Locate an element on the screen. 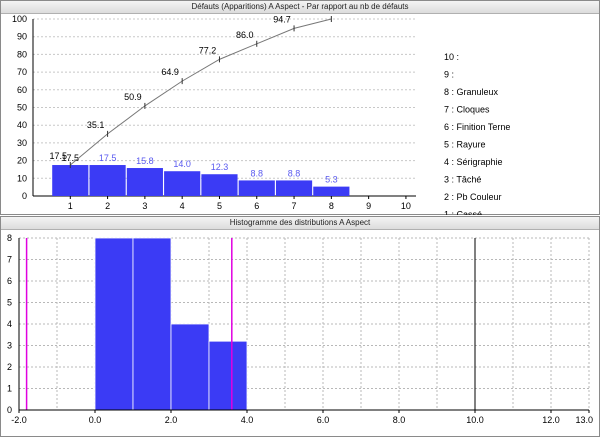  x-tick-label: 10.0 is located at coordinates (475, 420).